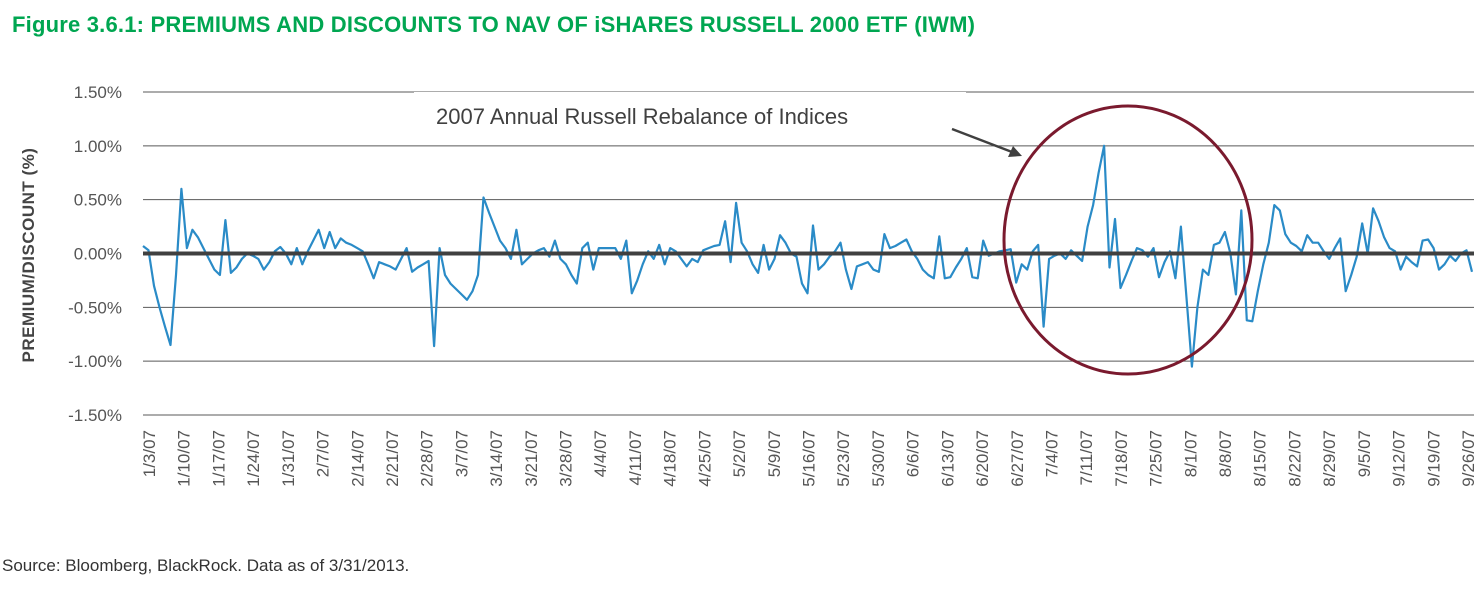 The width and height of the screenshot is (1481, 593). What do you see at coordinates (982, 458) in the screenshot?
I see `x-tick-label: 6/20/07` at bounding box center [982, 458].